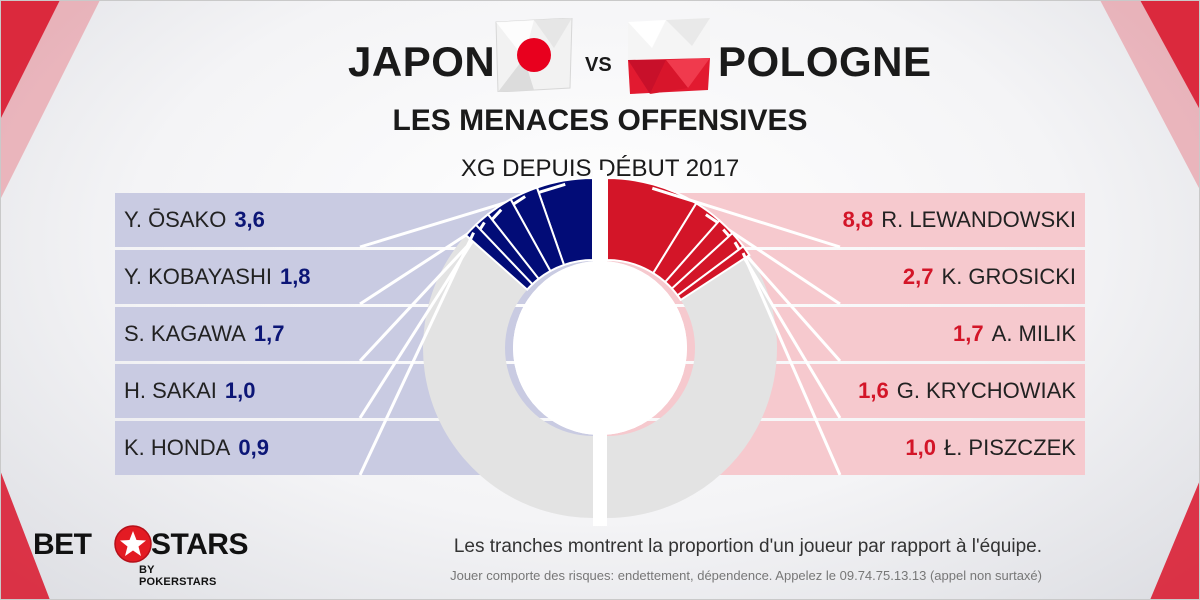 Image resolution: width=1200 pixels, height=600 pixels. I want to click on player-xg-value: 2,7, so click(918, 276).